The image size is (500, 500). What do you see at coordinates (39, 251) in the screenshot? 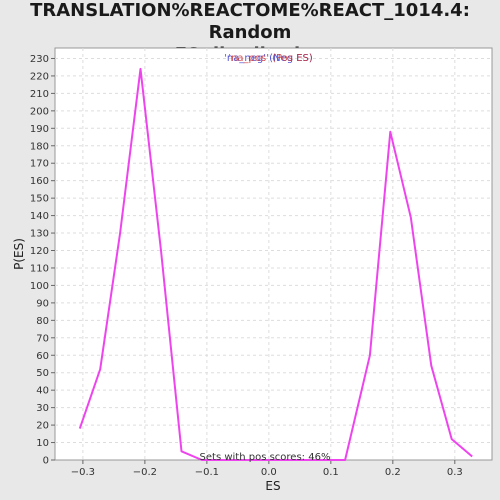
I see `y-tick-label: 120` at bounding box center [39, 251].